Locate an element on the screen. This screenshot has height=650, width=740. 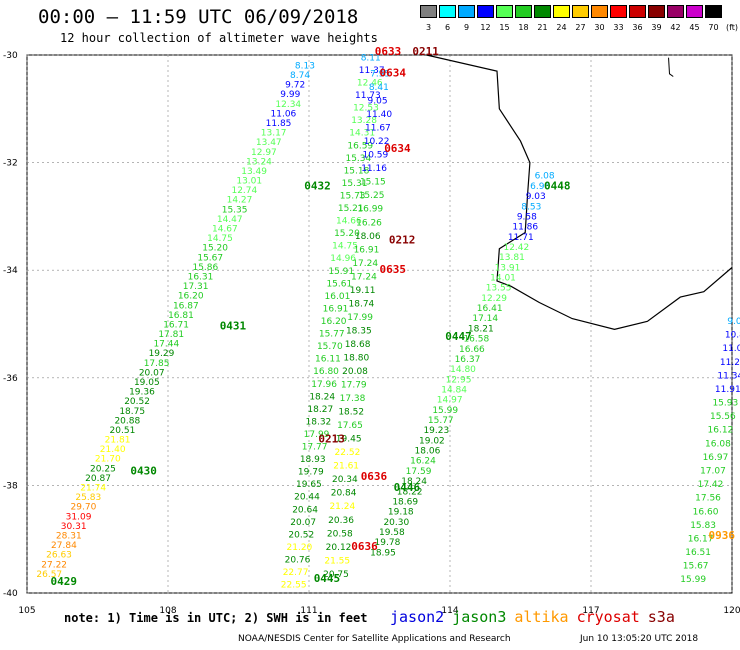
pass-time-label: 0636 is located at coordinates (374, 476).